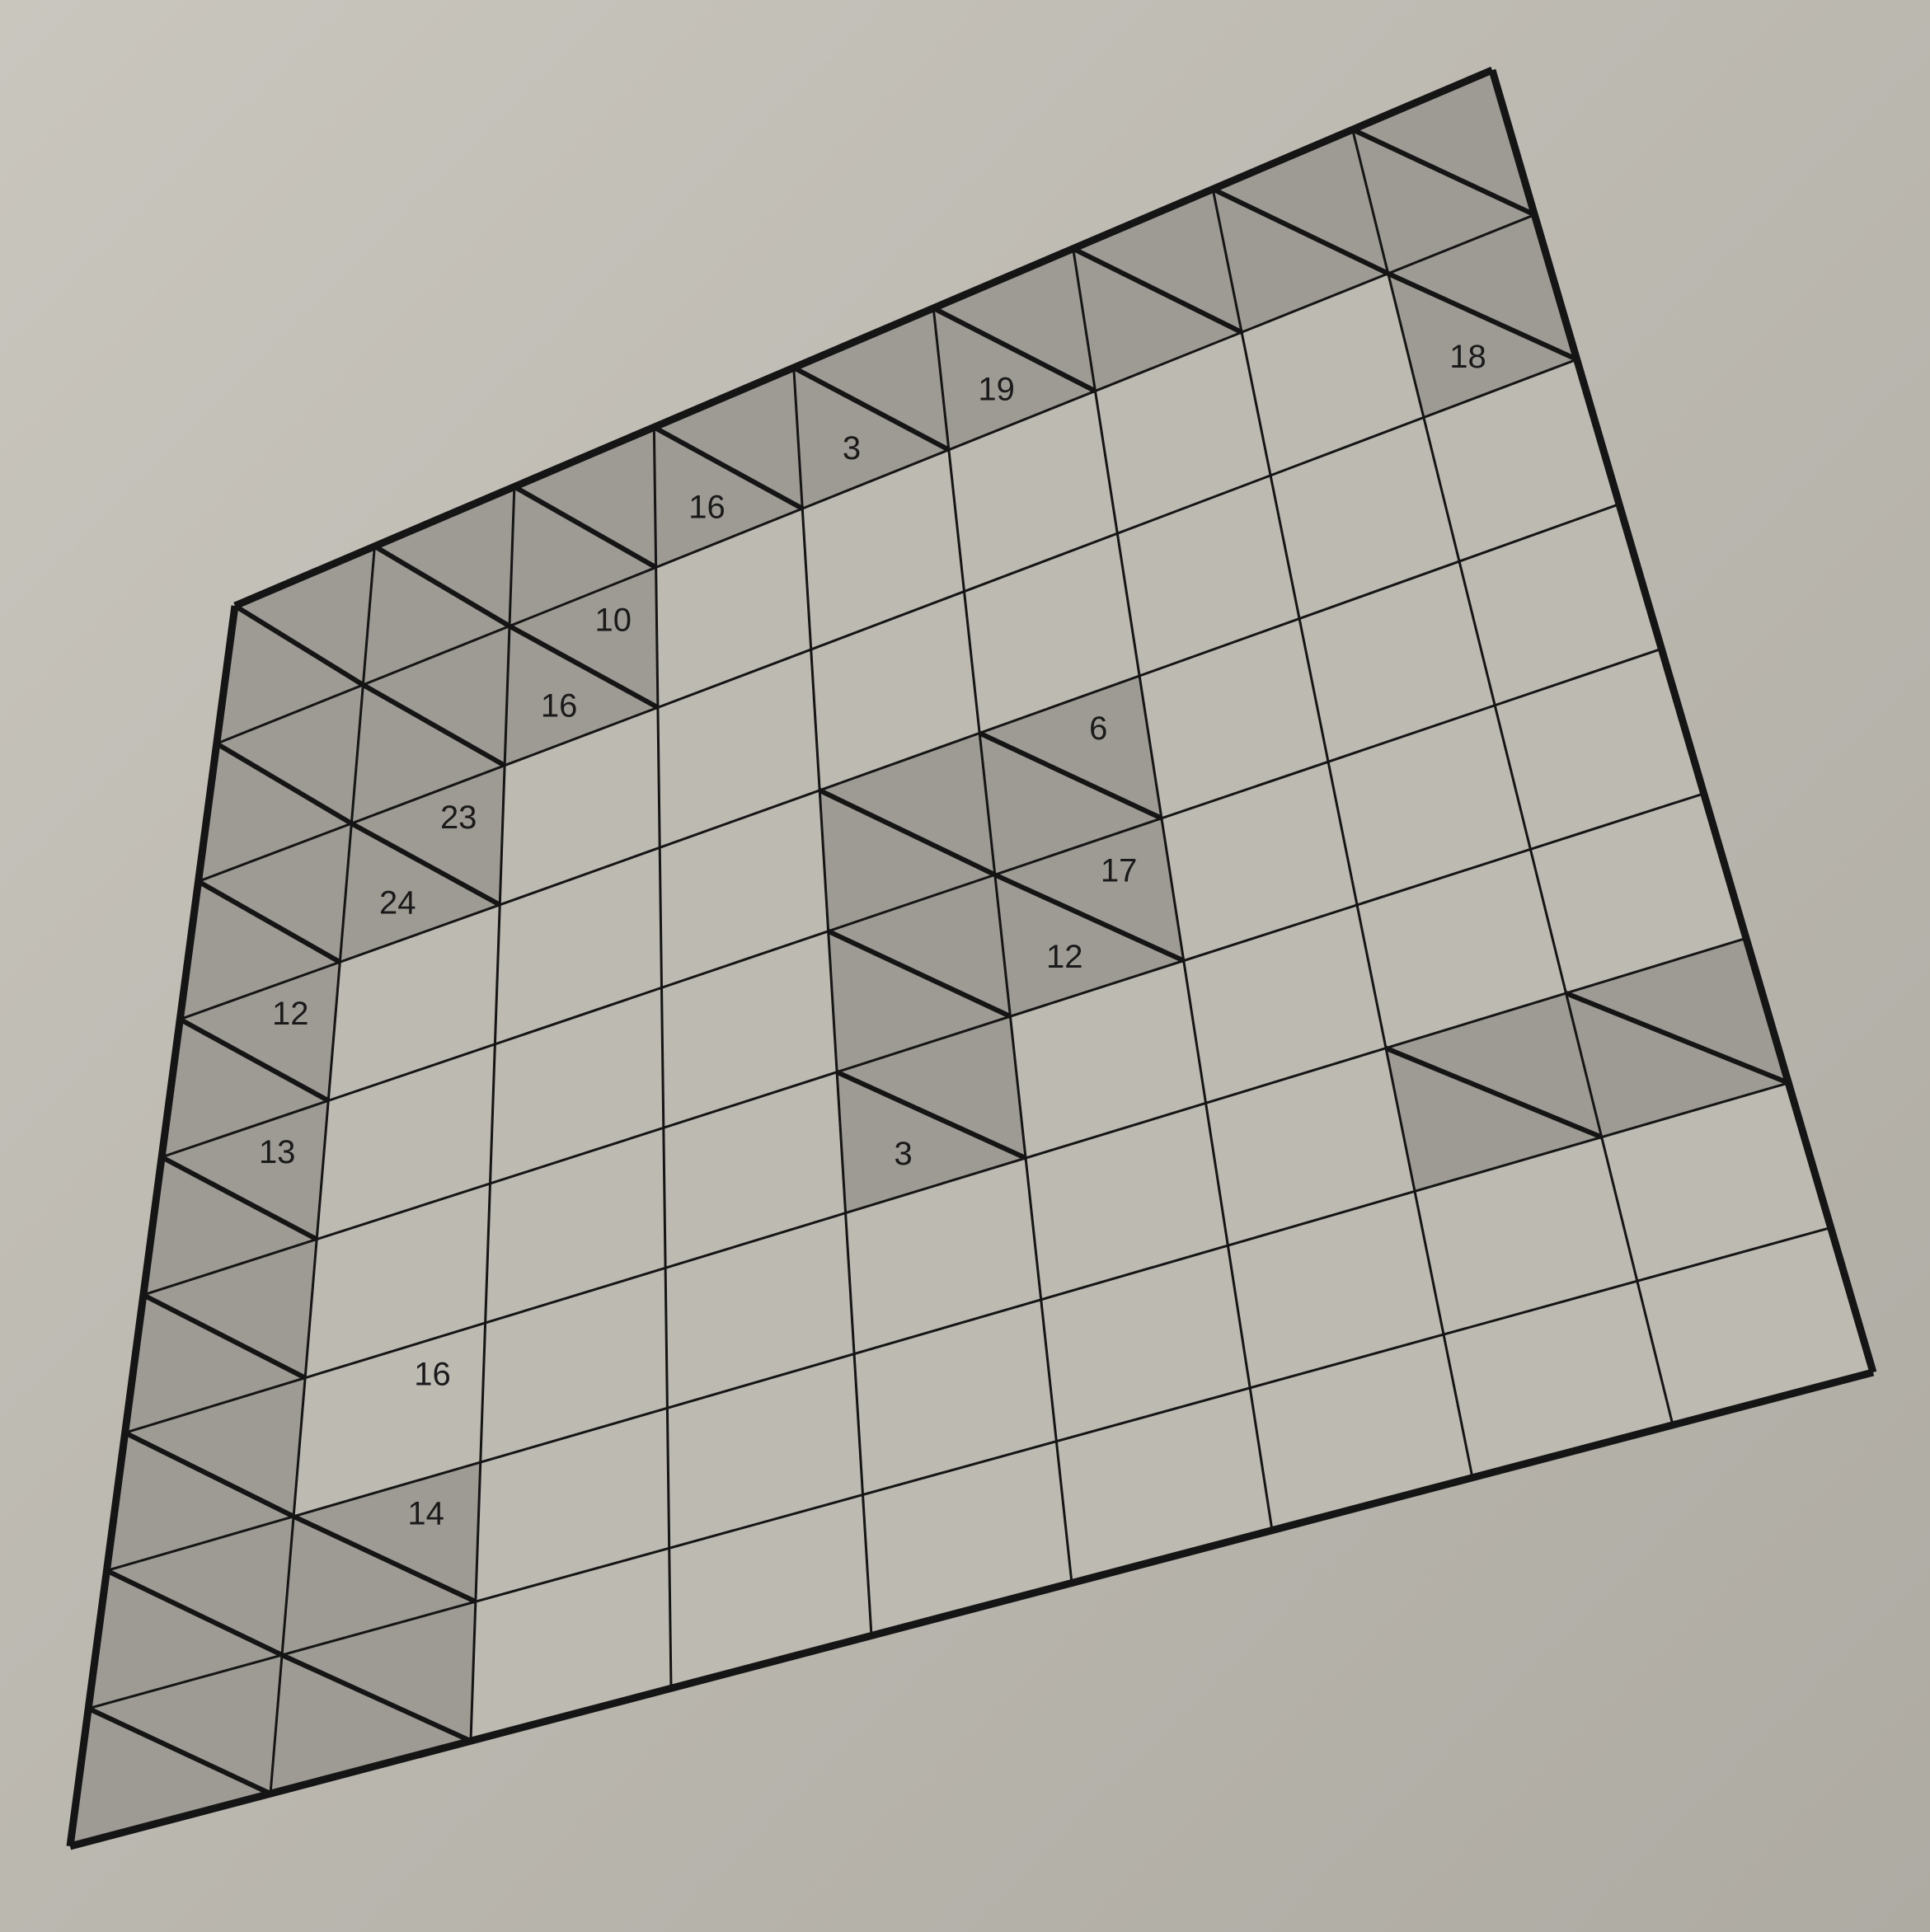  What do you see at coordinates (425, 1513) in the screenshot?
I see `across-clue-number: 14` at bounding box center [425, 1513].